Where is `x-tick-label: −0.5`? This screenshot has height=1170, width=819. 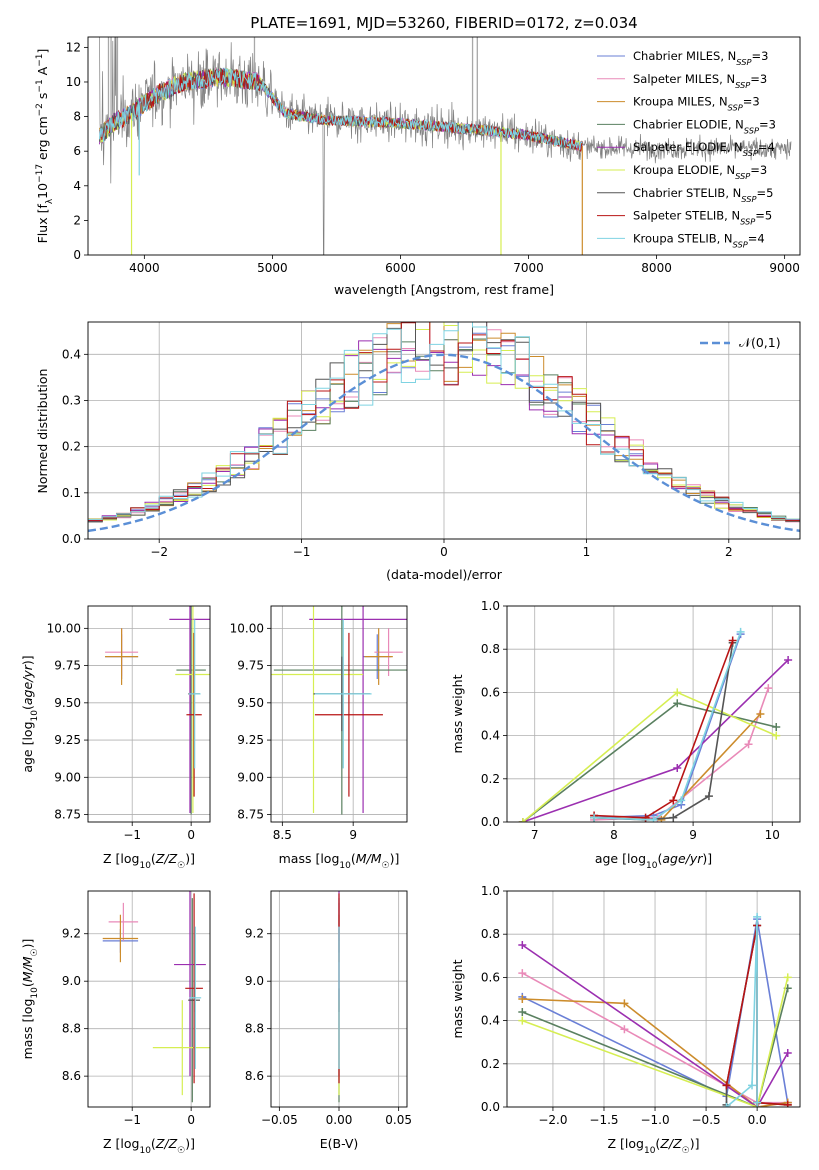 x-tick-label: −0.5 is located at coordinates (706, 1120).